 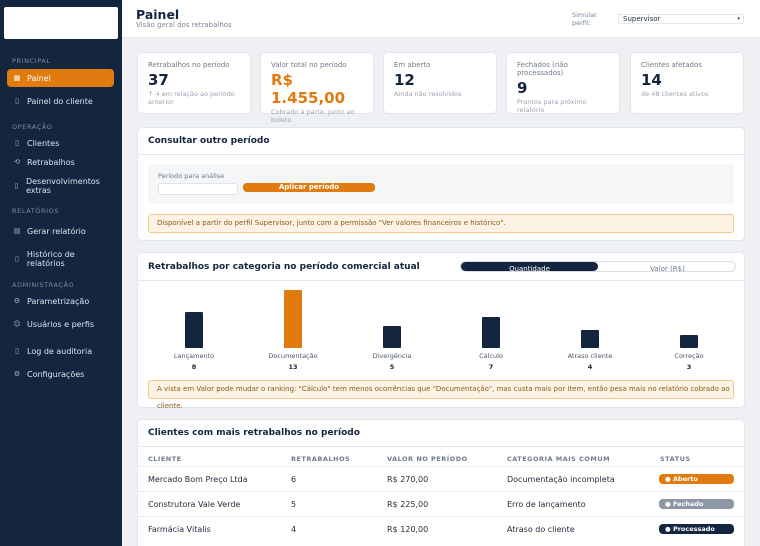 I want to click on cell-cliente: Farmácia Vitalis, so click(x=179, y=529).